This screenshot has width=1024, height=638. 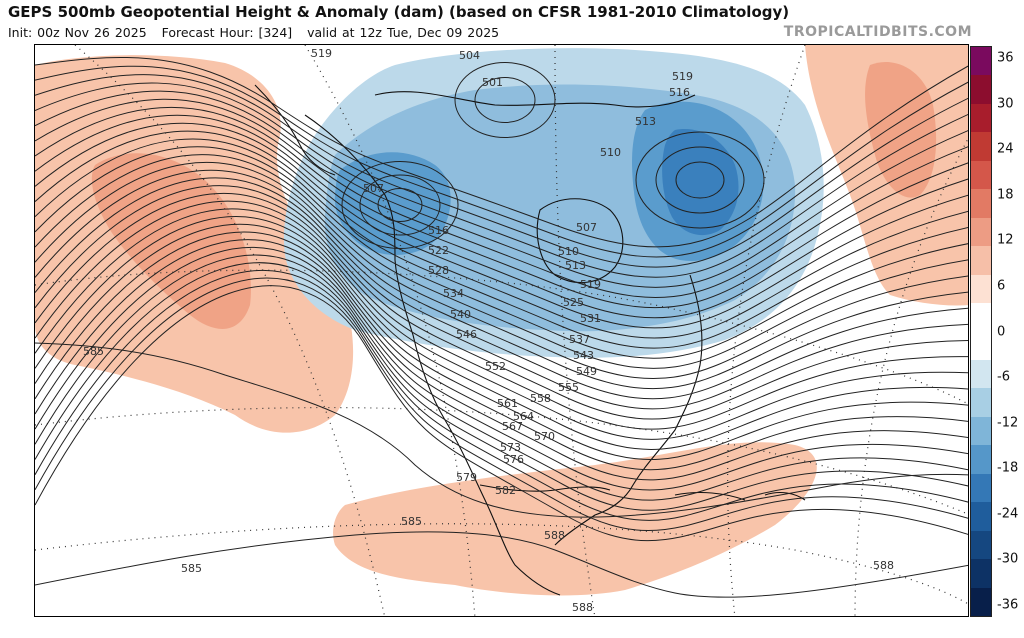 I want to click on contour-label: 507, so click(x=586, y=227).